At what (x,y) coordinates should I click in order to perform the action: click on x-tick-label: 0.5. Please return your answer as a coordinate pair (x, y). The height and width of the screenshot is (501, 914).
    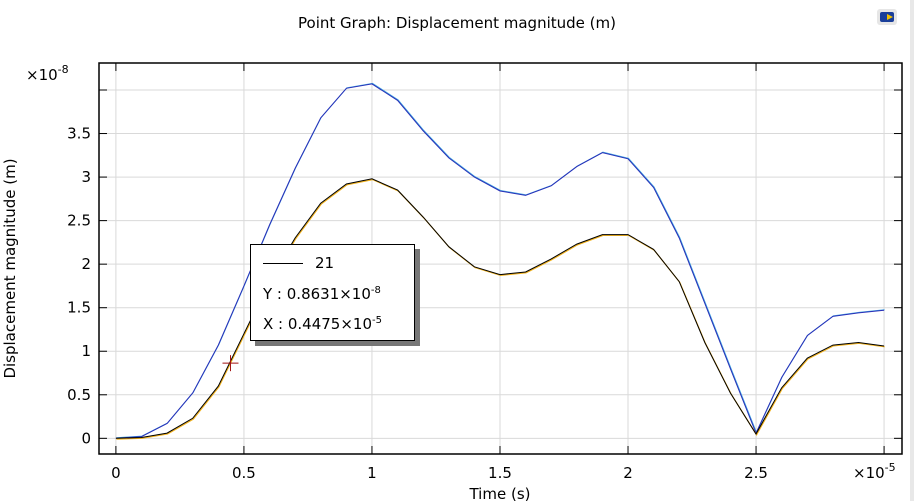
    Looking at the image, I should click on (244, 473).